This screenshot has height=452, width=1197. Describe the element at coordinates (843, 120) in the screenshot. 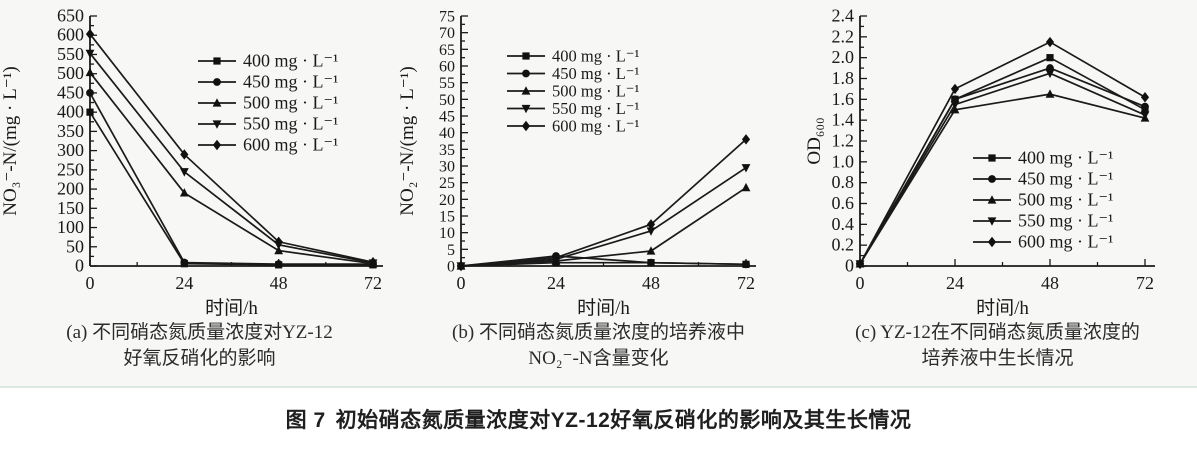

I see `svg-text: 1.4` at that location.